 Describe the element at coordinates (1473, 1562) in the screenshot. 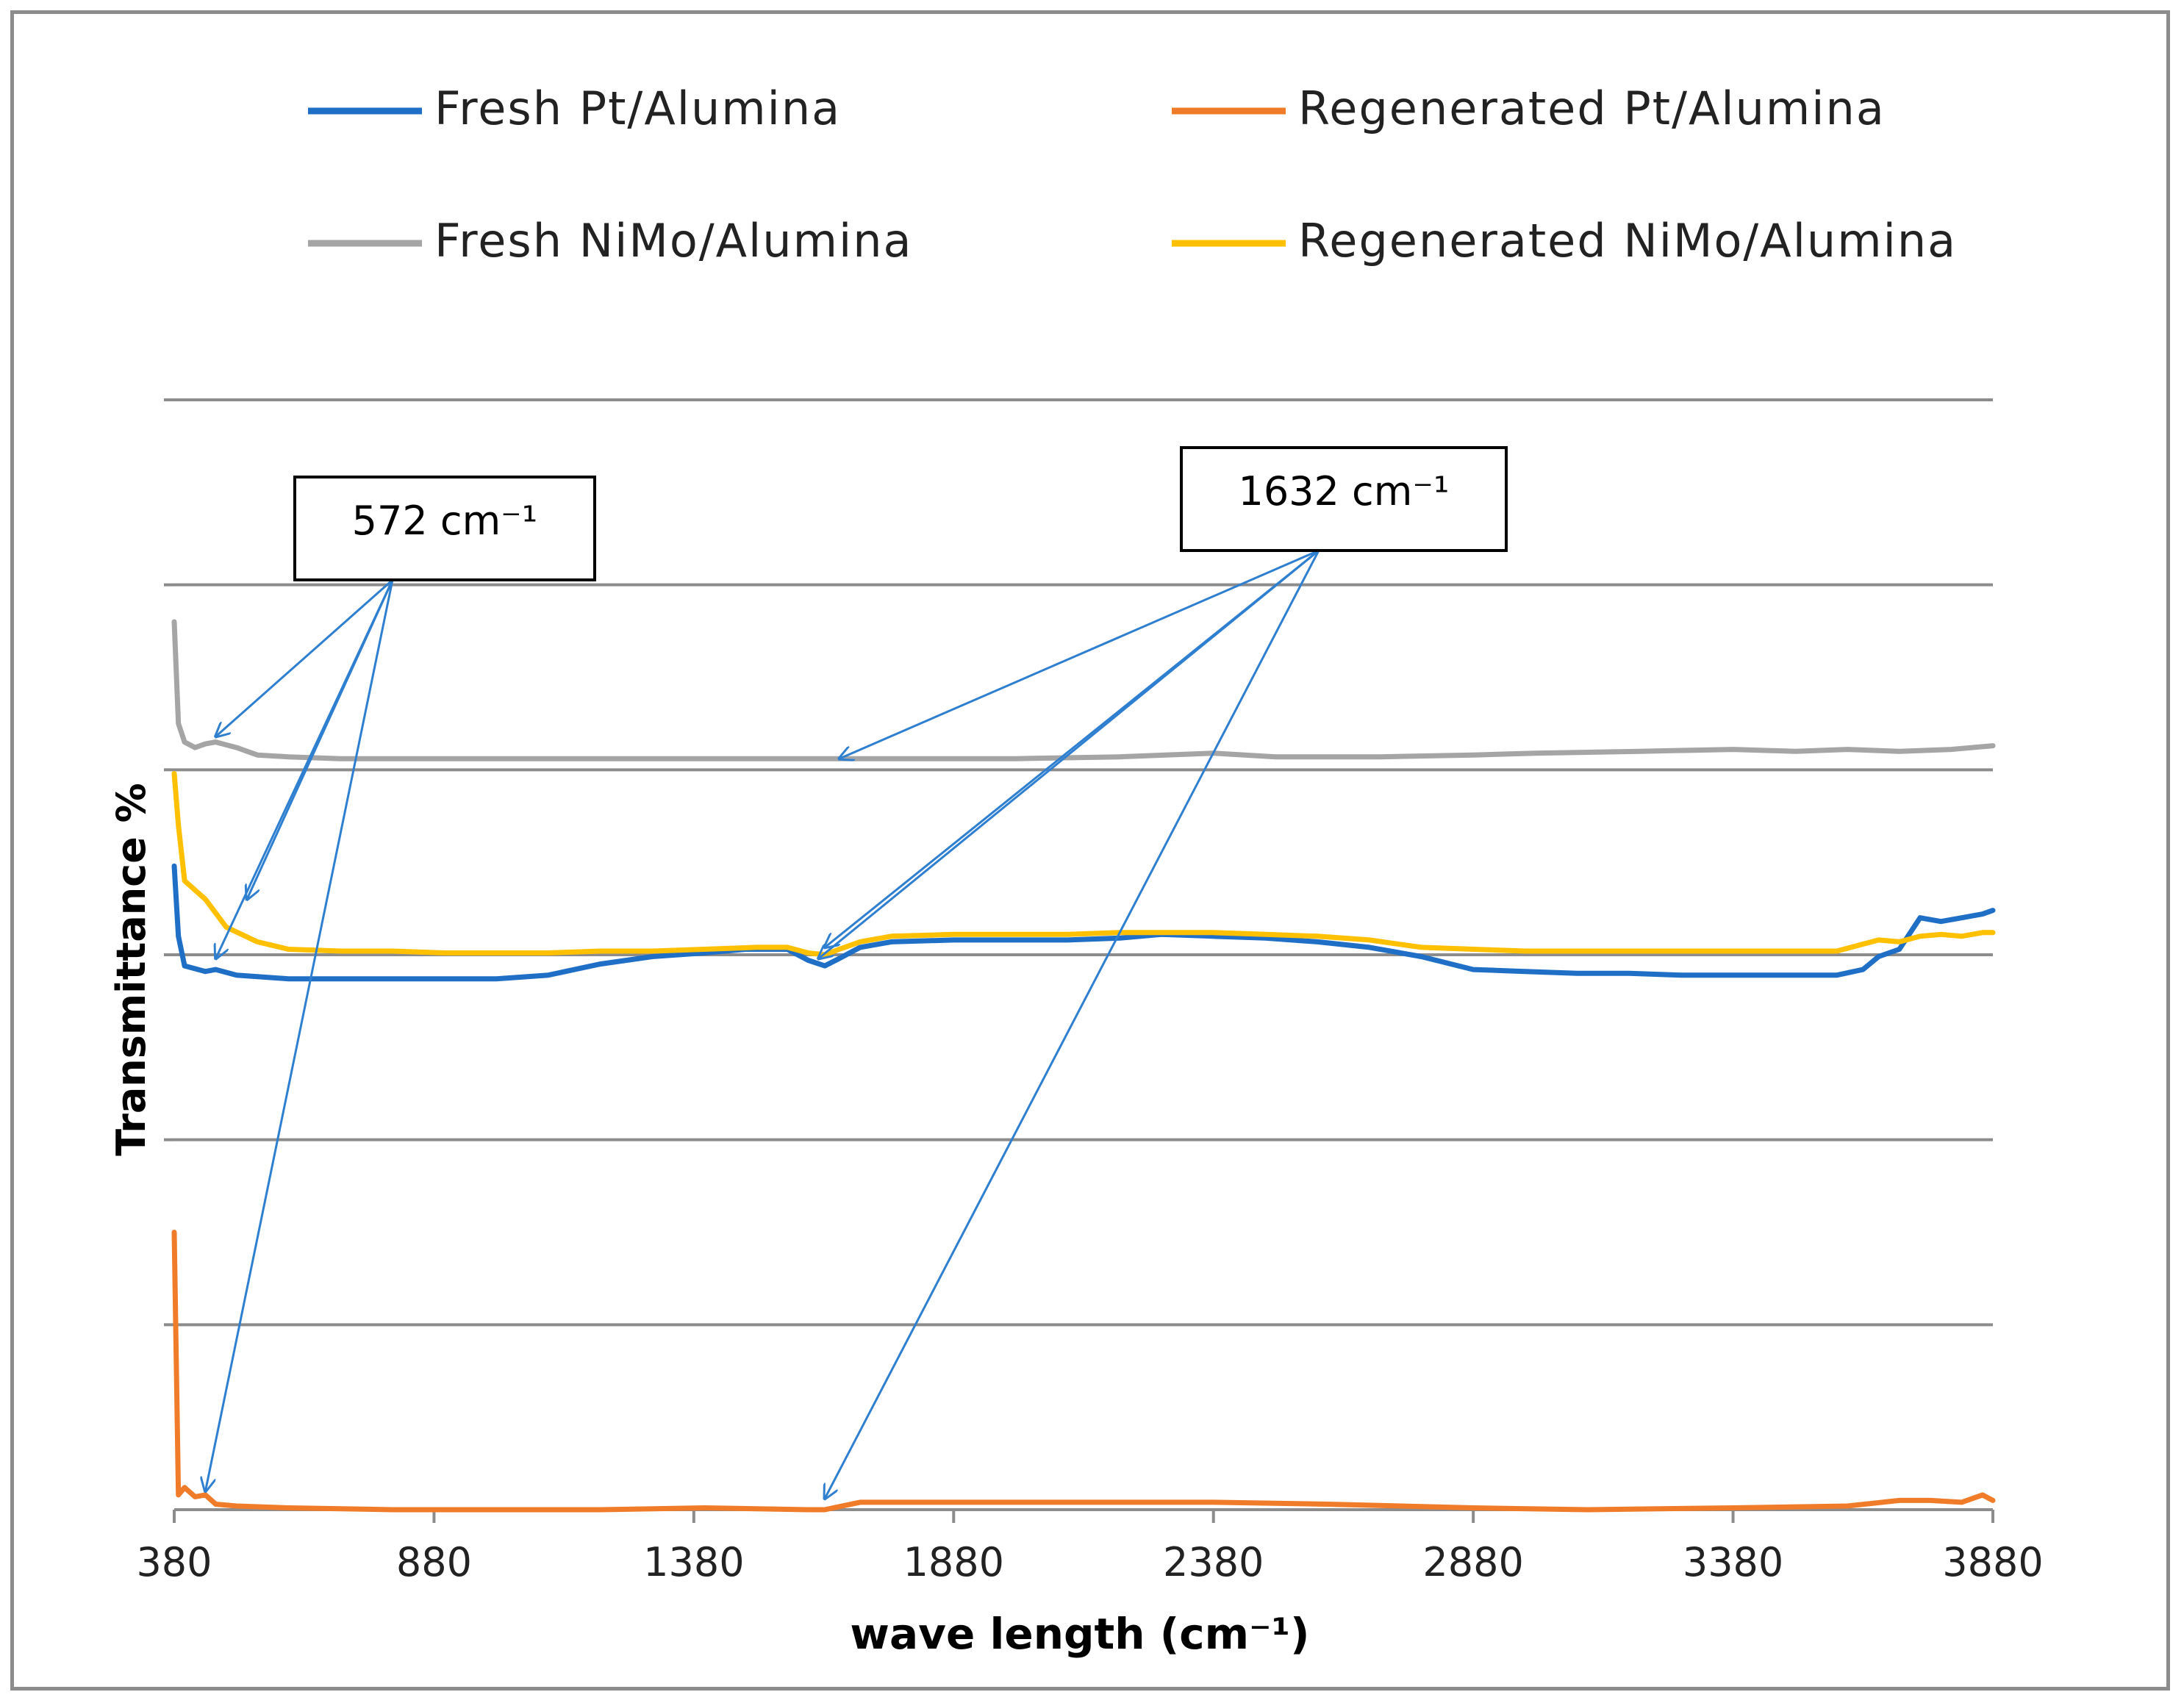

I see `x-tick-label: 2880` at that location.